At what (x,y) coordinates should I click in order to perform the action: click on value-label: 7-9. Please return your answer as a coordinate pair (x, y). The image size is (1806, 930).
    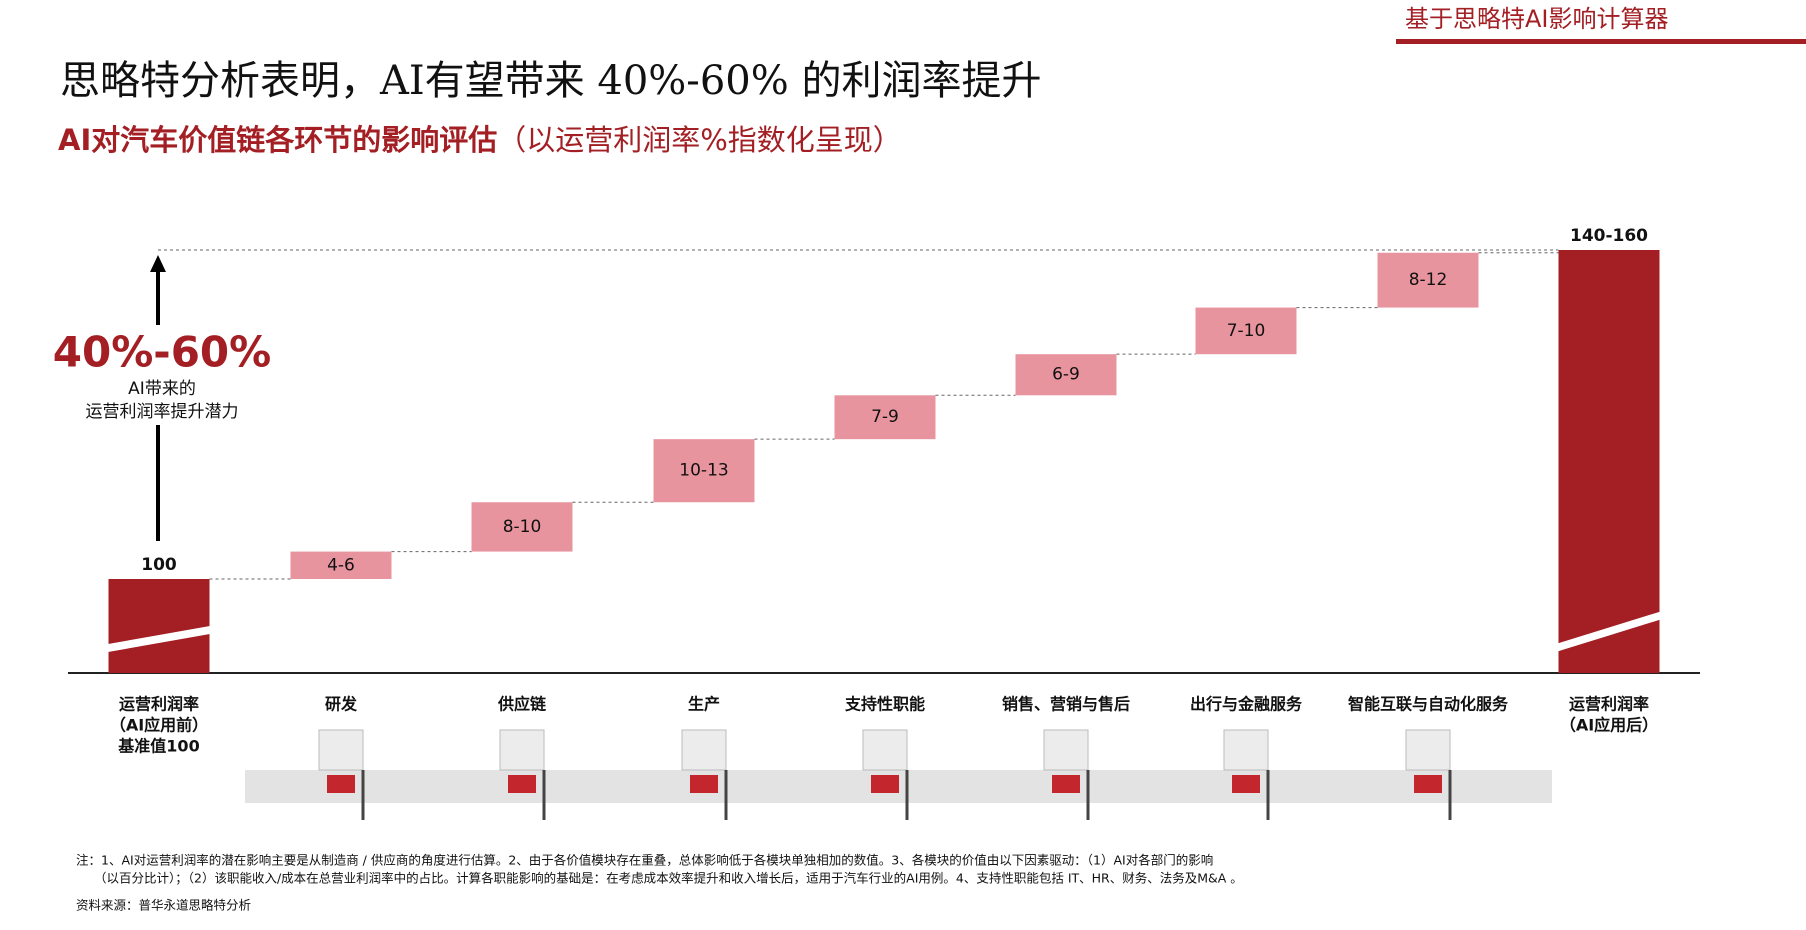
    Looking at the image, I should click on (885, 417).